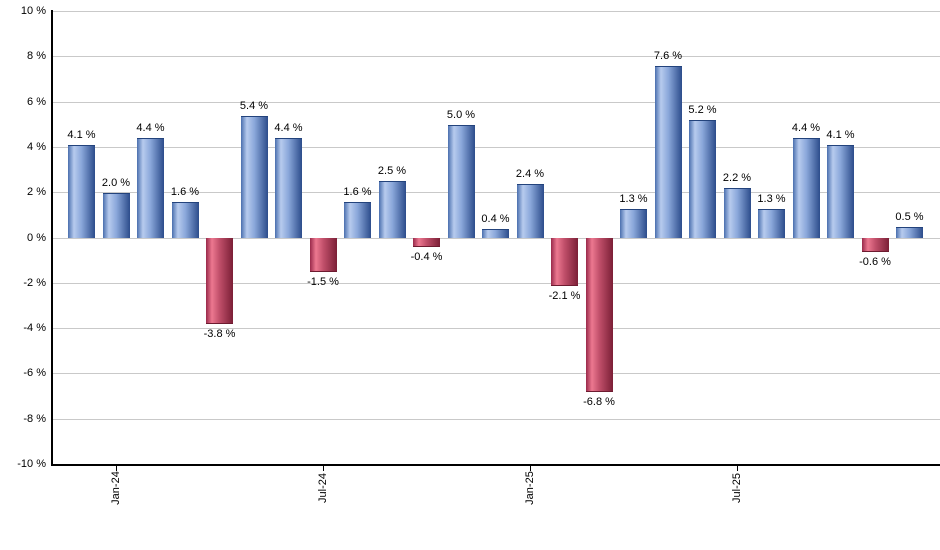  Describe the element at coordinates (495, 219) in the screenshot. I see `bar-value-label: 0.4 %` at that location.